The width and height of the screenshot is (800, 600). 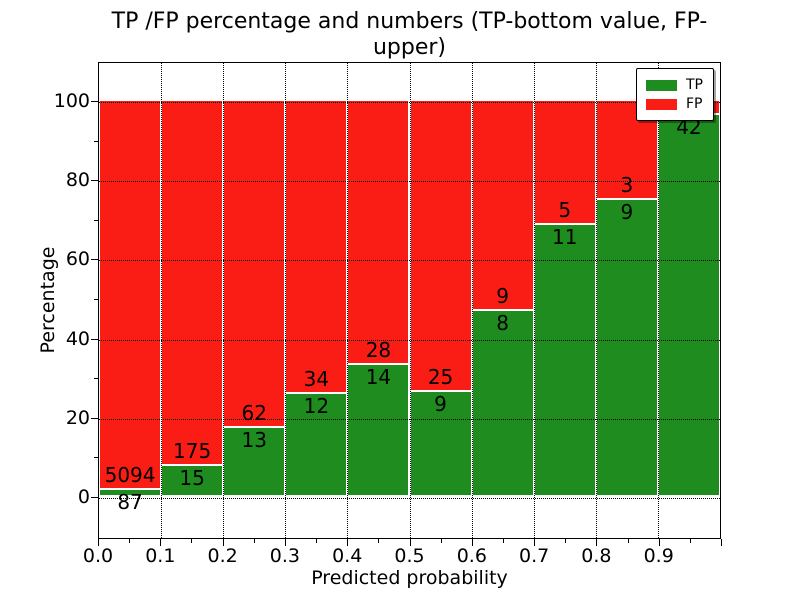 What do you see at coordinates (409, 578) in the screenshot?
I see `x-axis-label: Predicted probability` at bounding box center [409, 578].